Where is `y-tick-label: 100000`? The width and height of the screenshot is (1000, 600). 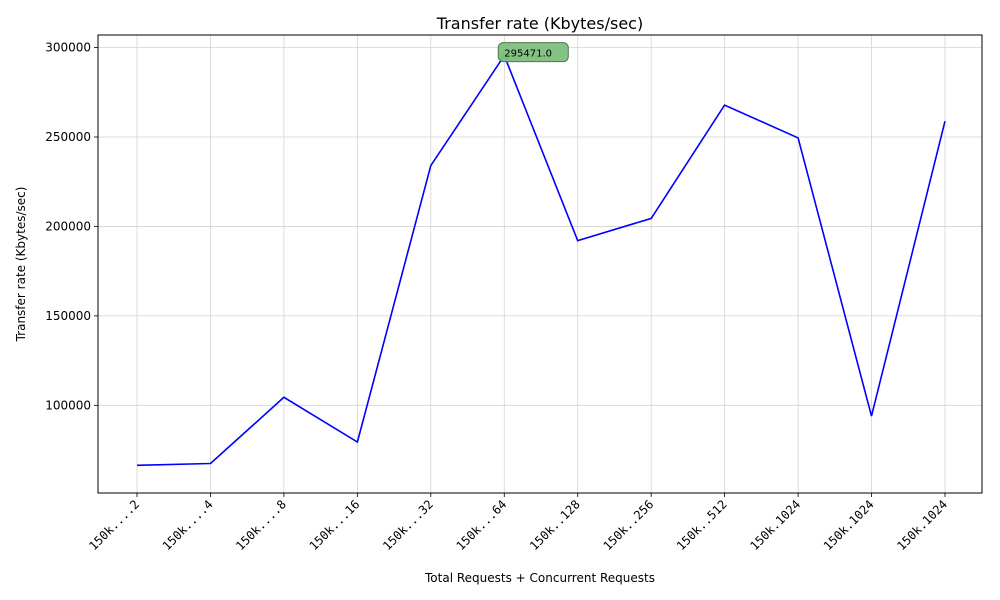
y-tick-label: 100000 is located at coordinates (68, 405).